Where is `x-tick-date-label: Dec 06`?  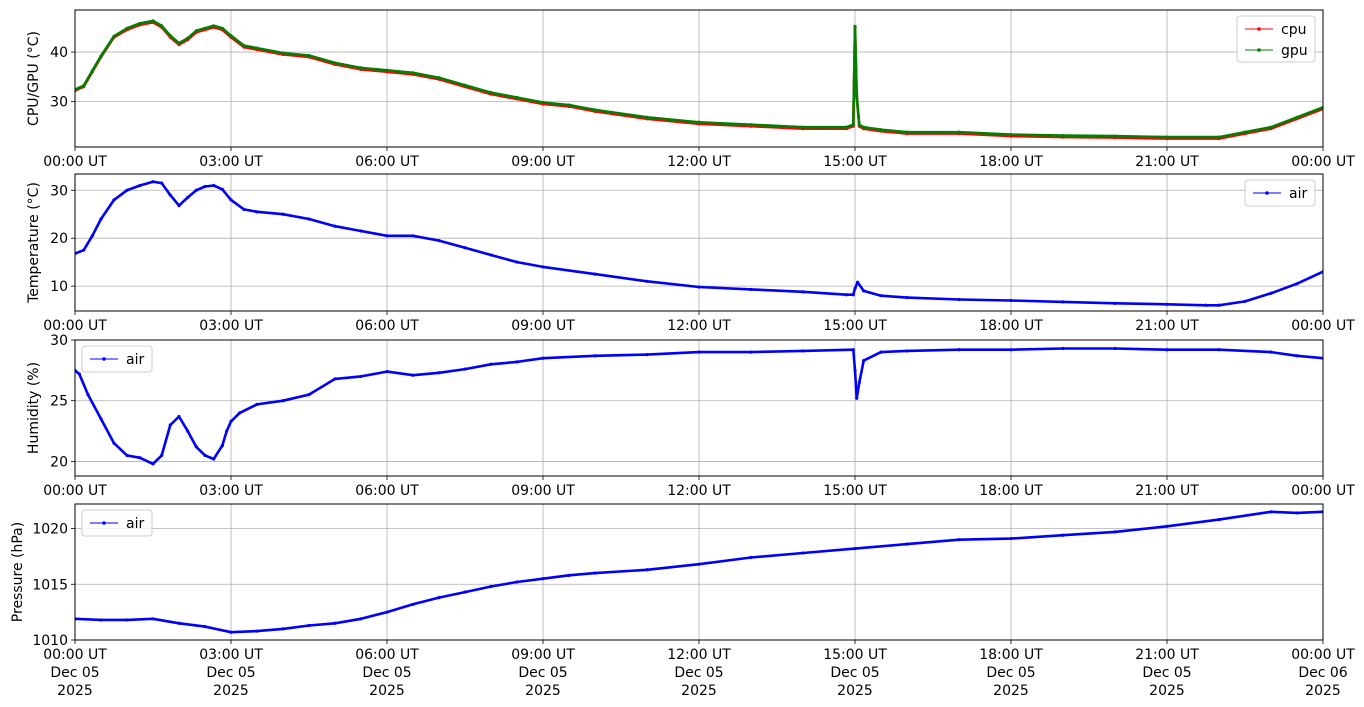 x-tick-date-label: Dec 06 is located at coordinates (1322, 673).